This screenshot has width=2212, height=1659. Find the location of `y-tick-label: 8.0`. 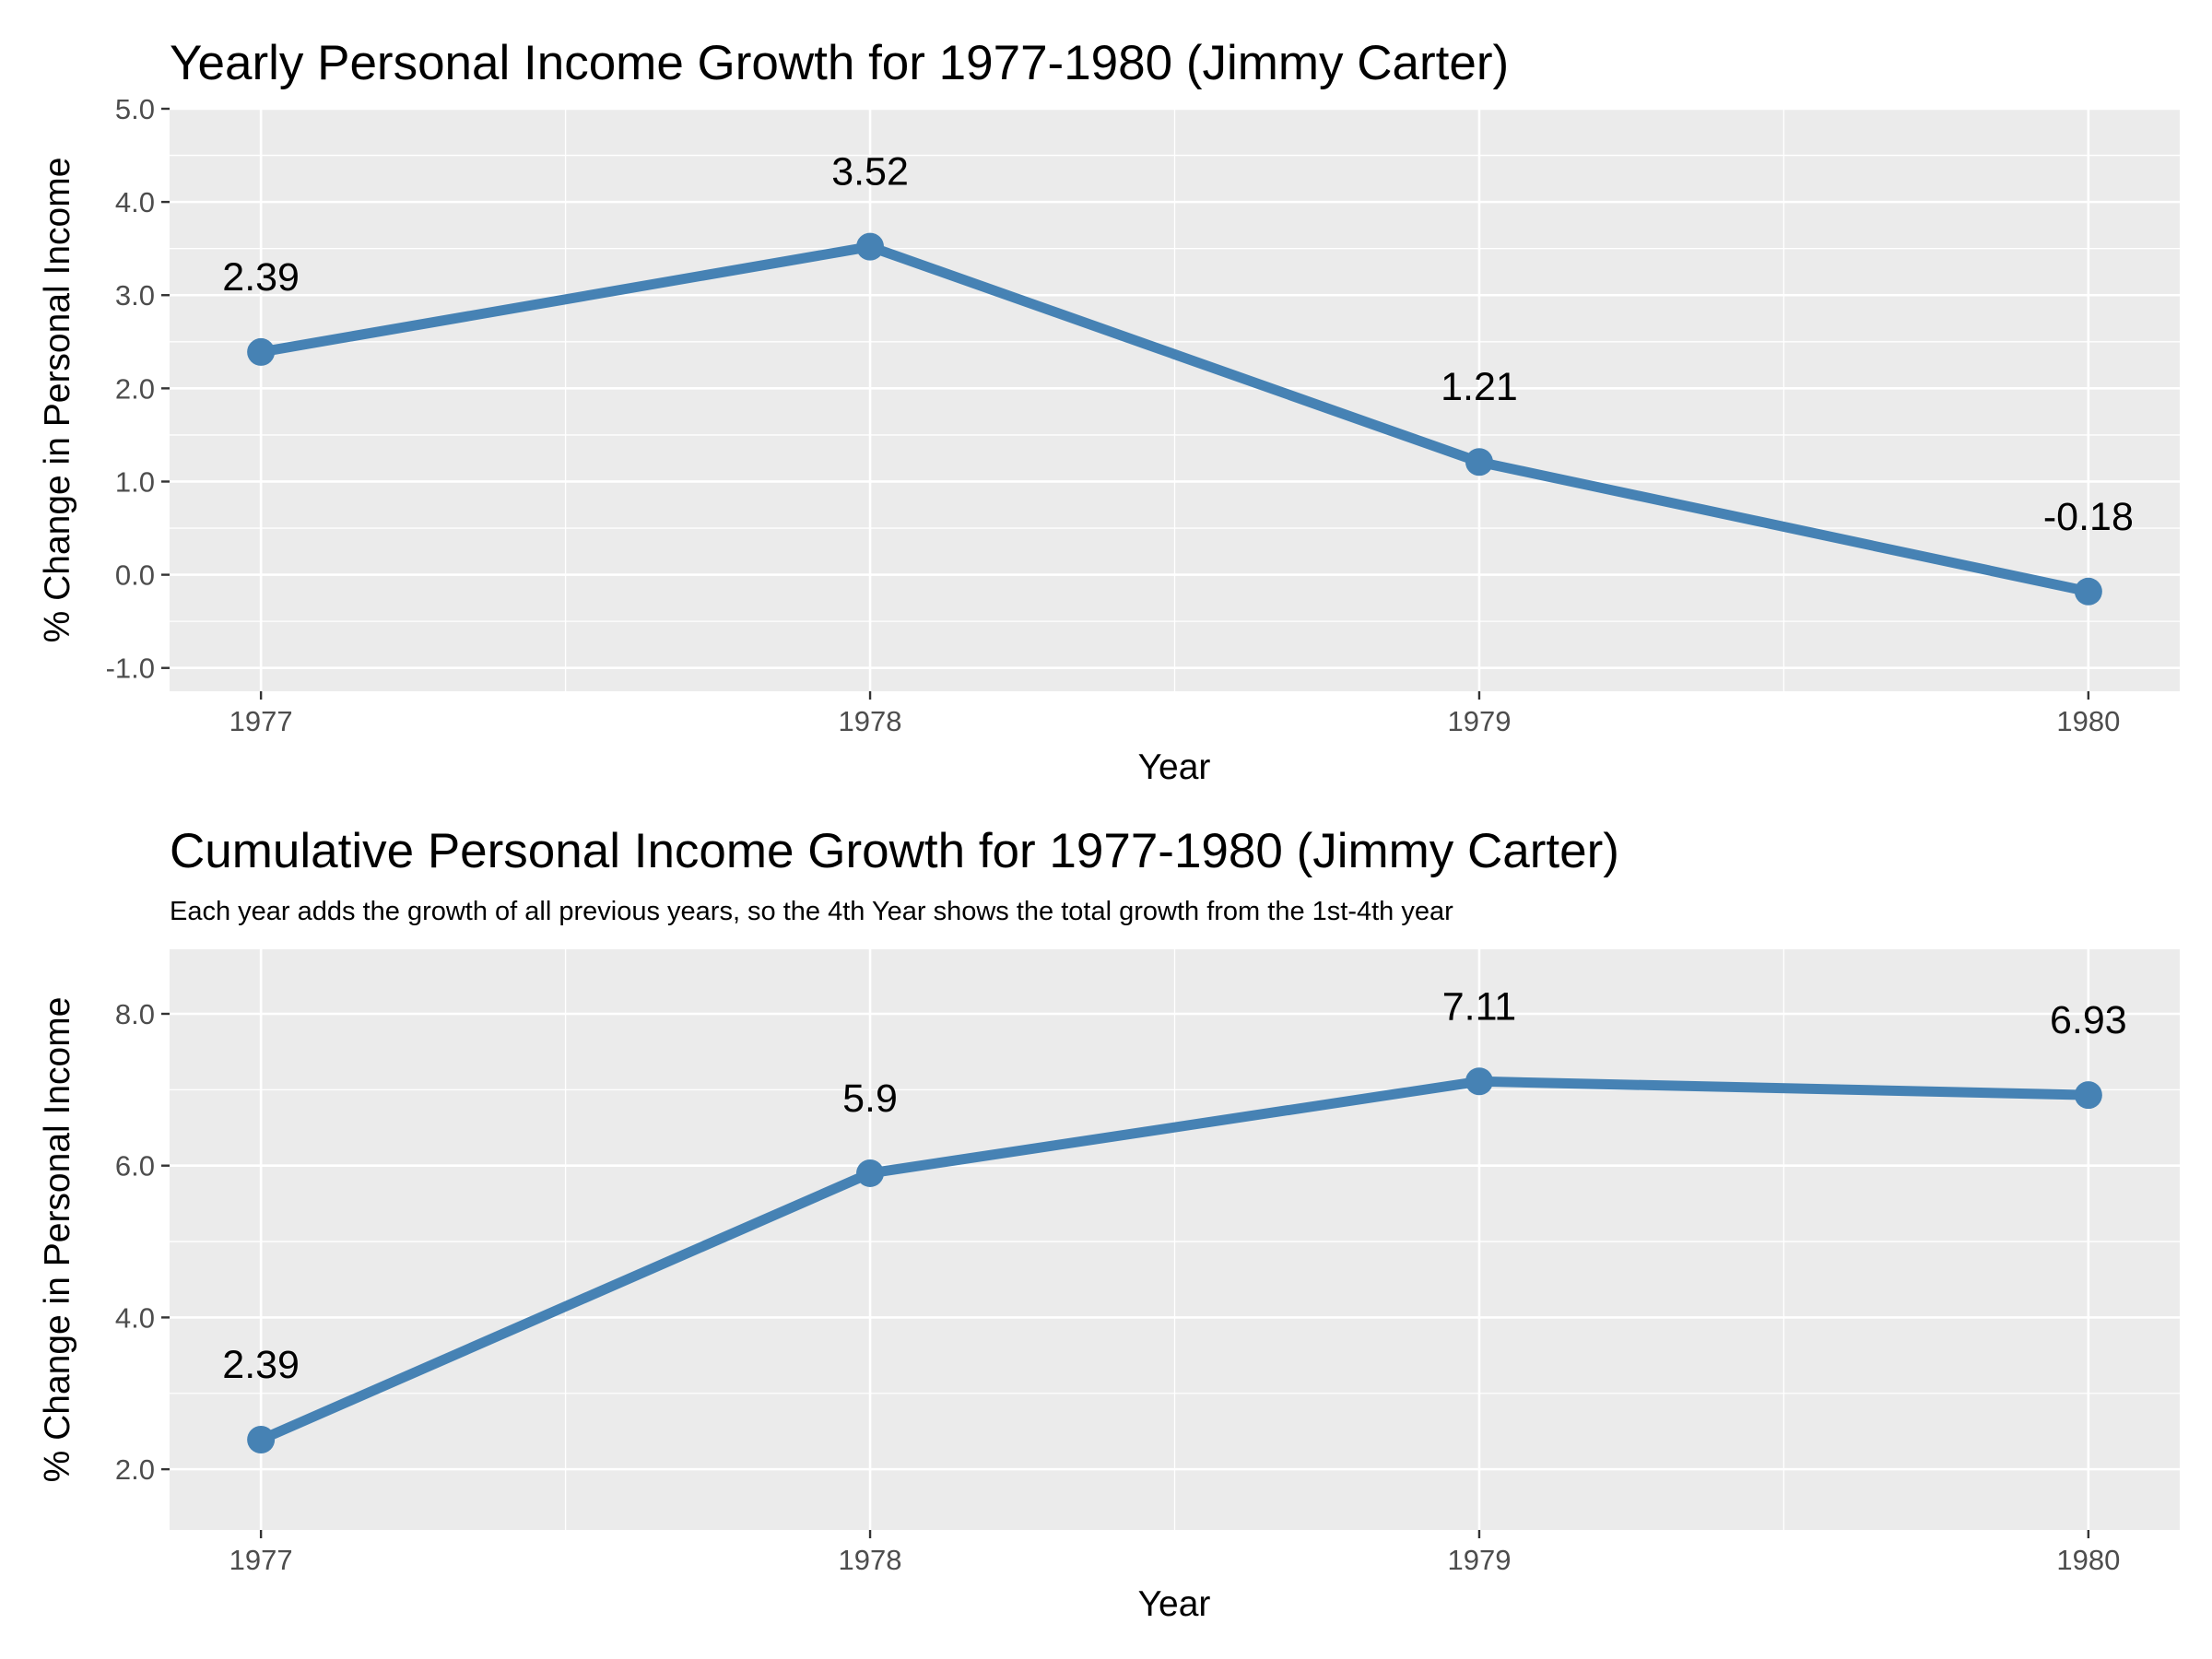

y-tick-label: 8.0 is located at coordinates (135, 1014).